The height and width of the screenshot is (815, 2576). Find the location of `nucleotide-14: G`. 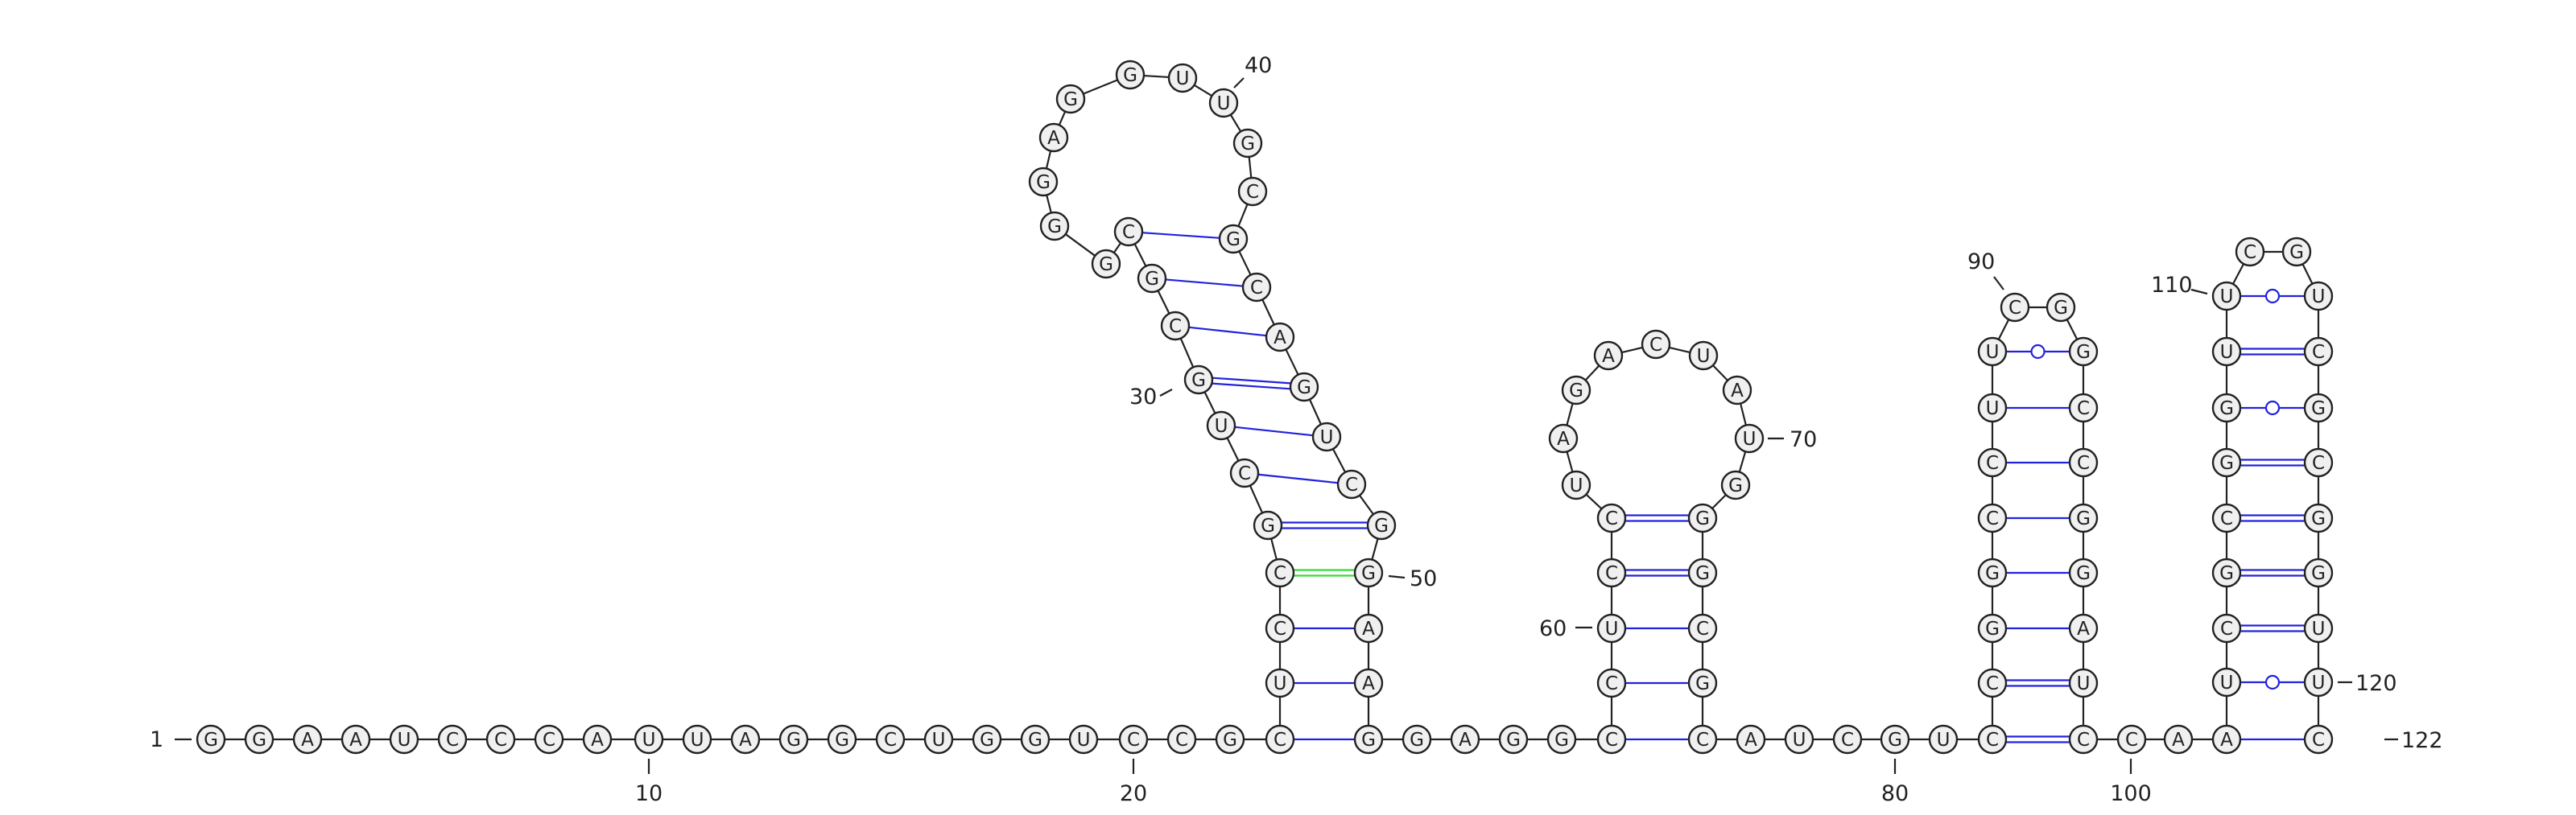

nucleotide-14: G is located at coordinates (842, 739).